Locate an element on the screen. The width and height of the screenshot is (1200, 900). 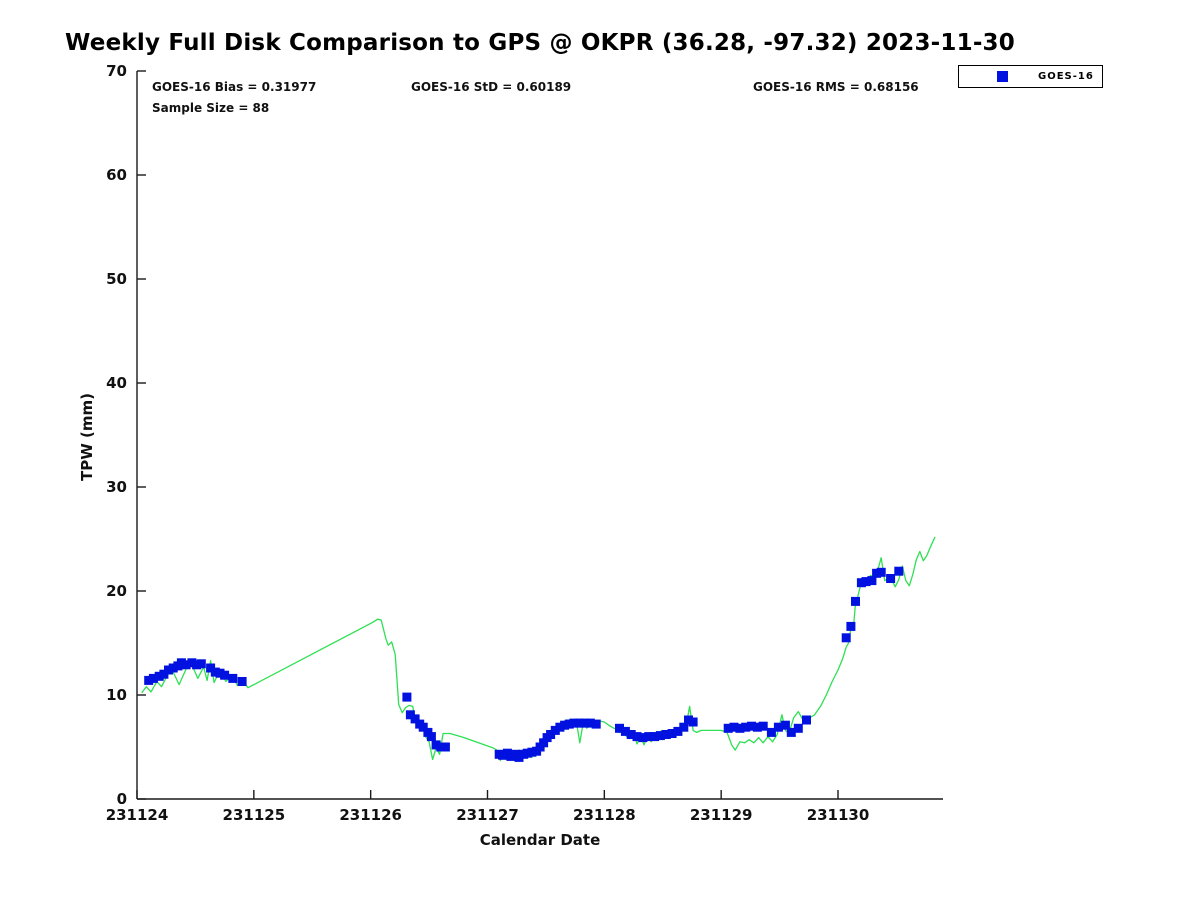
x-tick-label: 231127 is located at coordinates (487, 815).